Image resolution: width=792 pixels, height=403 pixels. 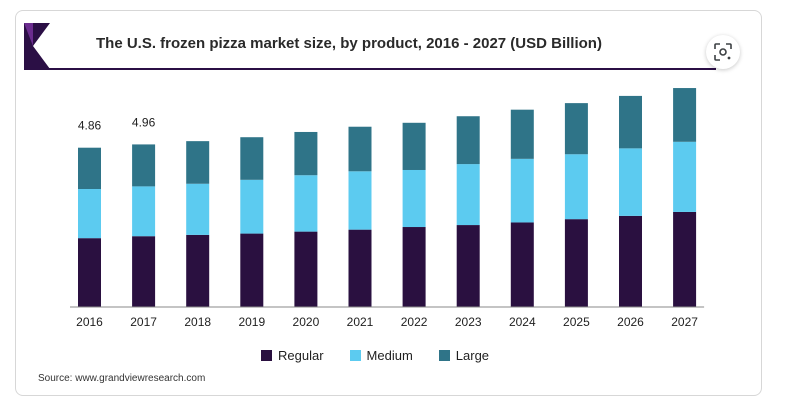 What do you see at coordinates (468, 266) in the screenshot?
I see `bar-regular-2023` at bounding box center [468, 266].